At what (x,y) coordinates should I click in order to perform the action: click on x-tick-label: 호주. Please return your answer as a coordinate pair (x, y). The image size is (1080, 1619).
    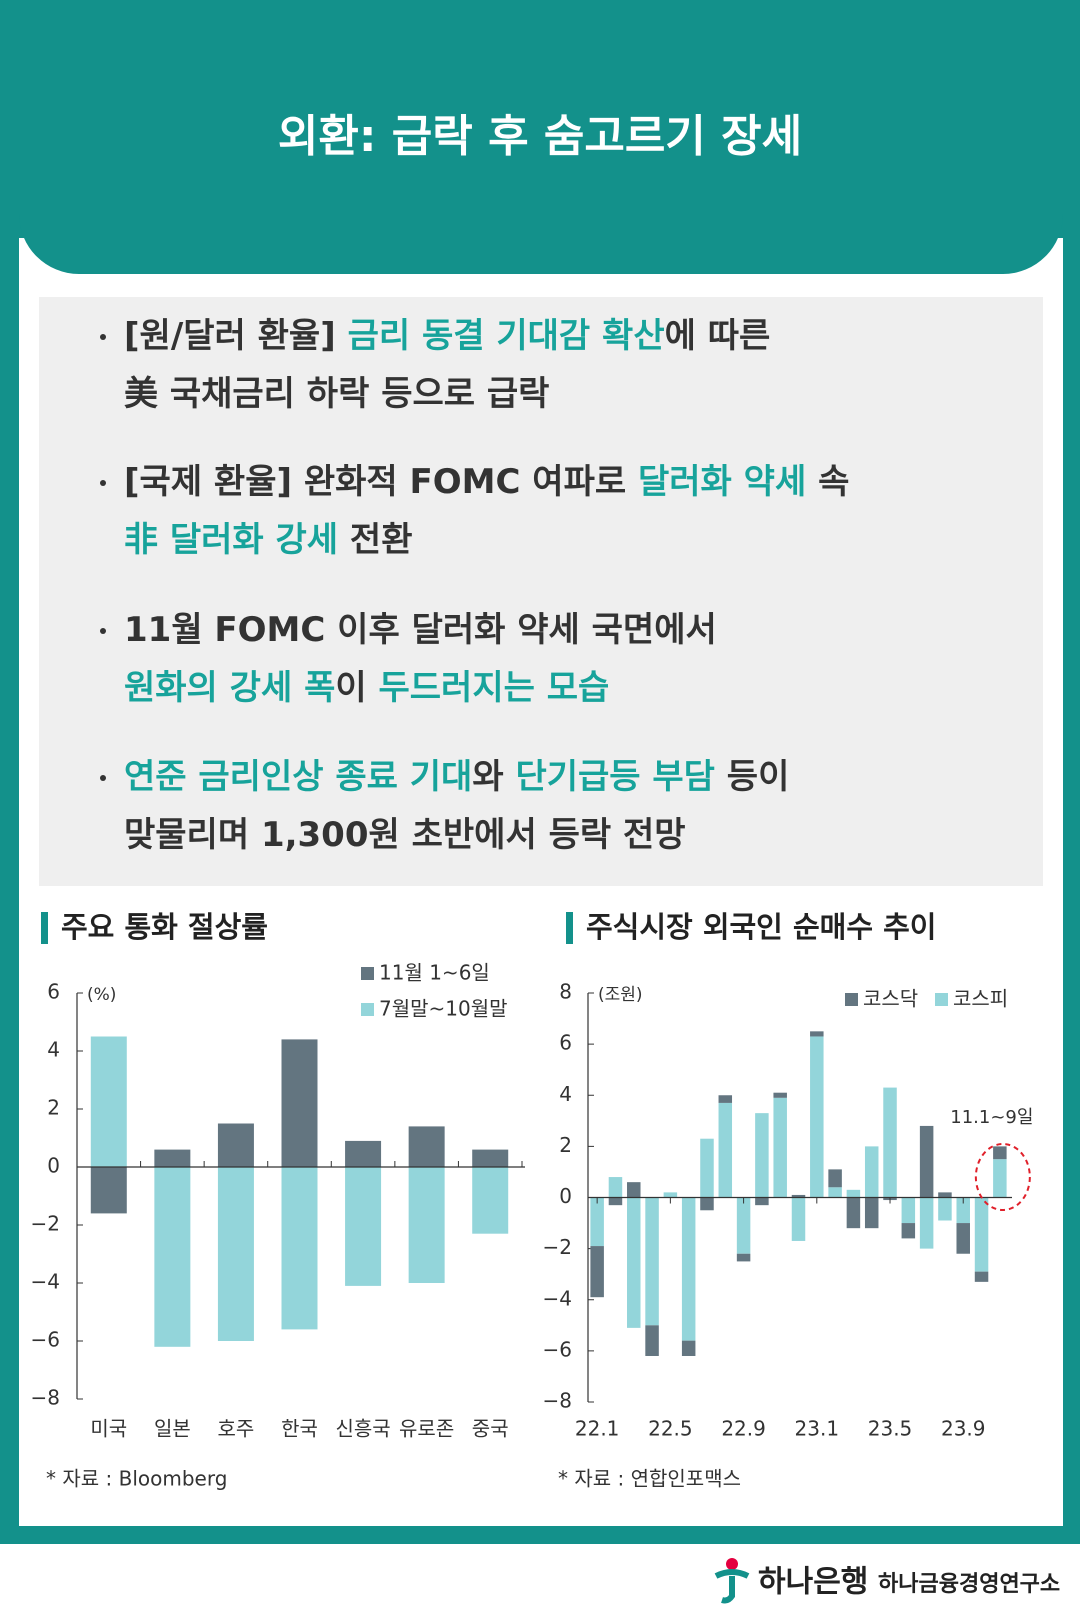
    Looking at the image, I should click on (236, 1429).